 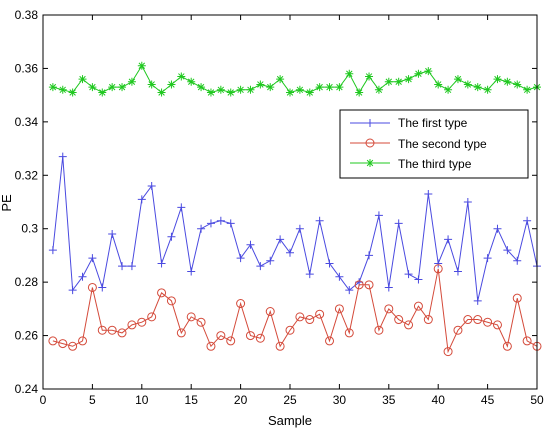 What do you see at coordinates (142, 400) in the screenshot?
I see `x-tick-label: 10` at bounding box center [142, 400].